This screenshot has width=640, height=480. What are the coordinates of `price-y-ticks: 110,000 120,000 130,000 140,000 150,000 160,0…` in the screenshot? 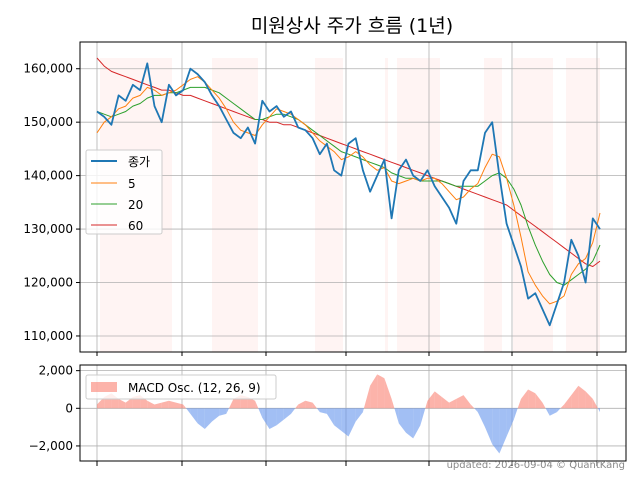 It's located at (51, 202).